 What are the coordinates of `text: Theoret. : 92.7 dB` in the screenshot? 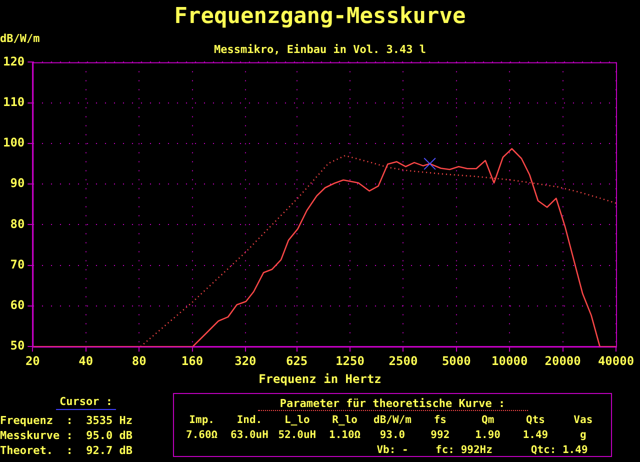 It's located at (67, 450).